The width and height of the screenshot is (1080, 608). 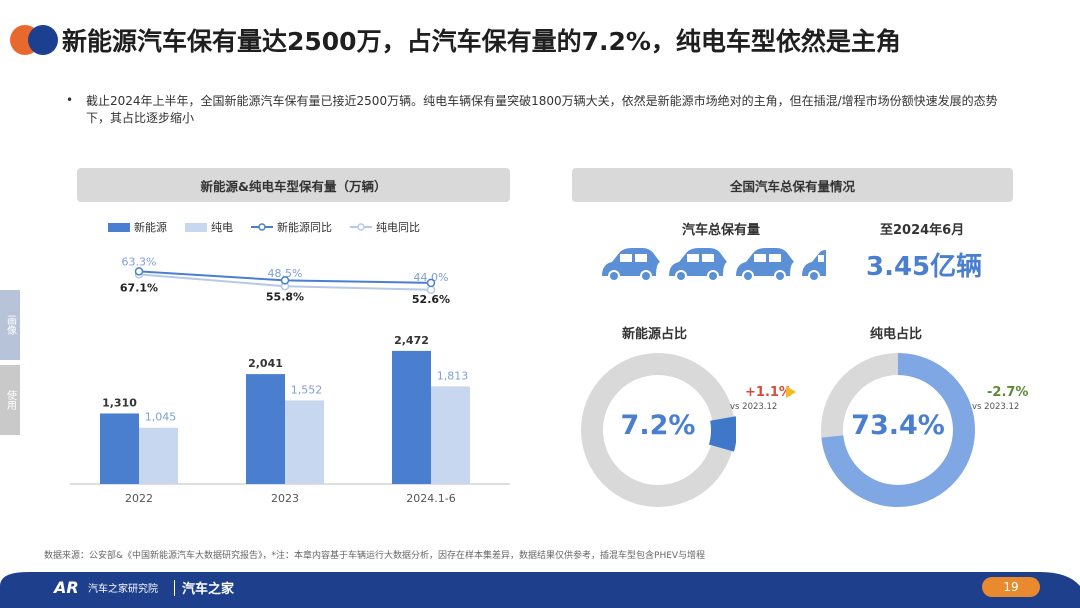 I want to click on logo-circles, so click(x=35, y=40).